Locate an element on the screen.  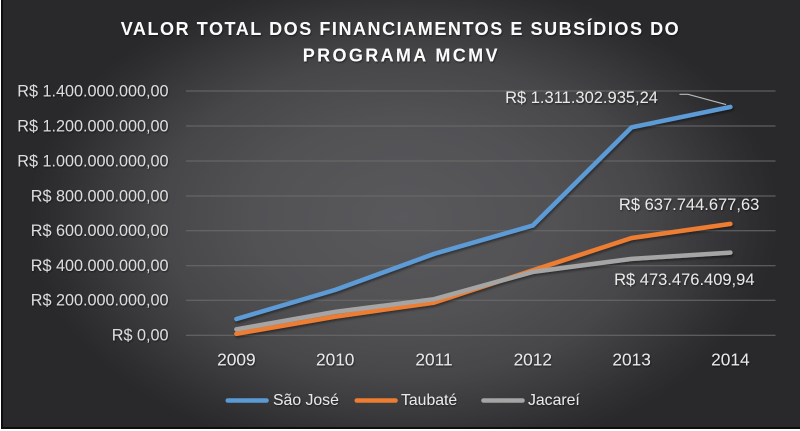
svg-text: 2009 is located at coordinates (236, 359).